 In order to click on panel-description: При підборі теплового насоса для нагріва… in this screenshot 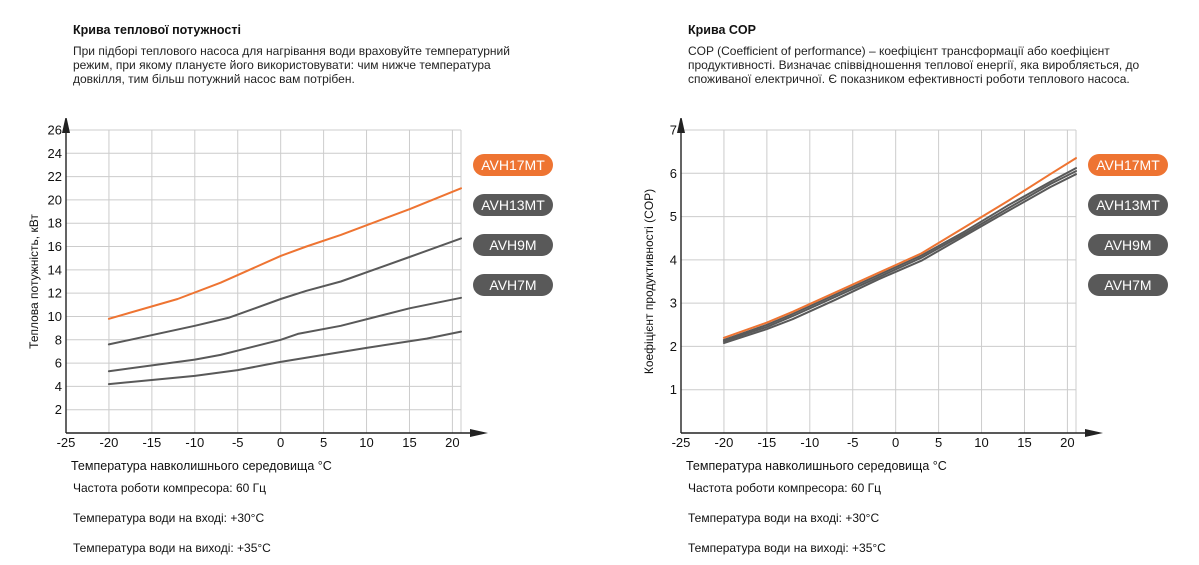, I will do `click(291, 65)`.